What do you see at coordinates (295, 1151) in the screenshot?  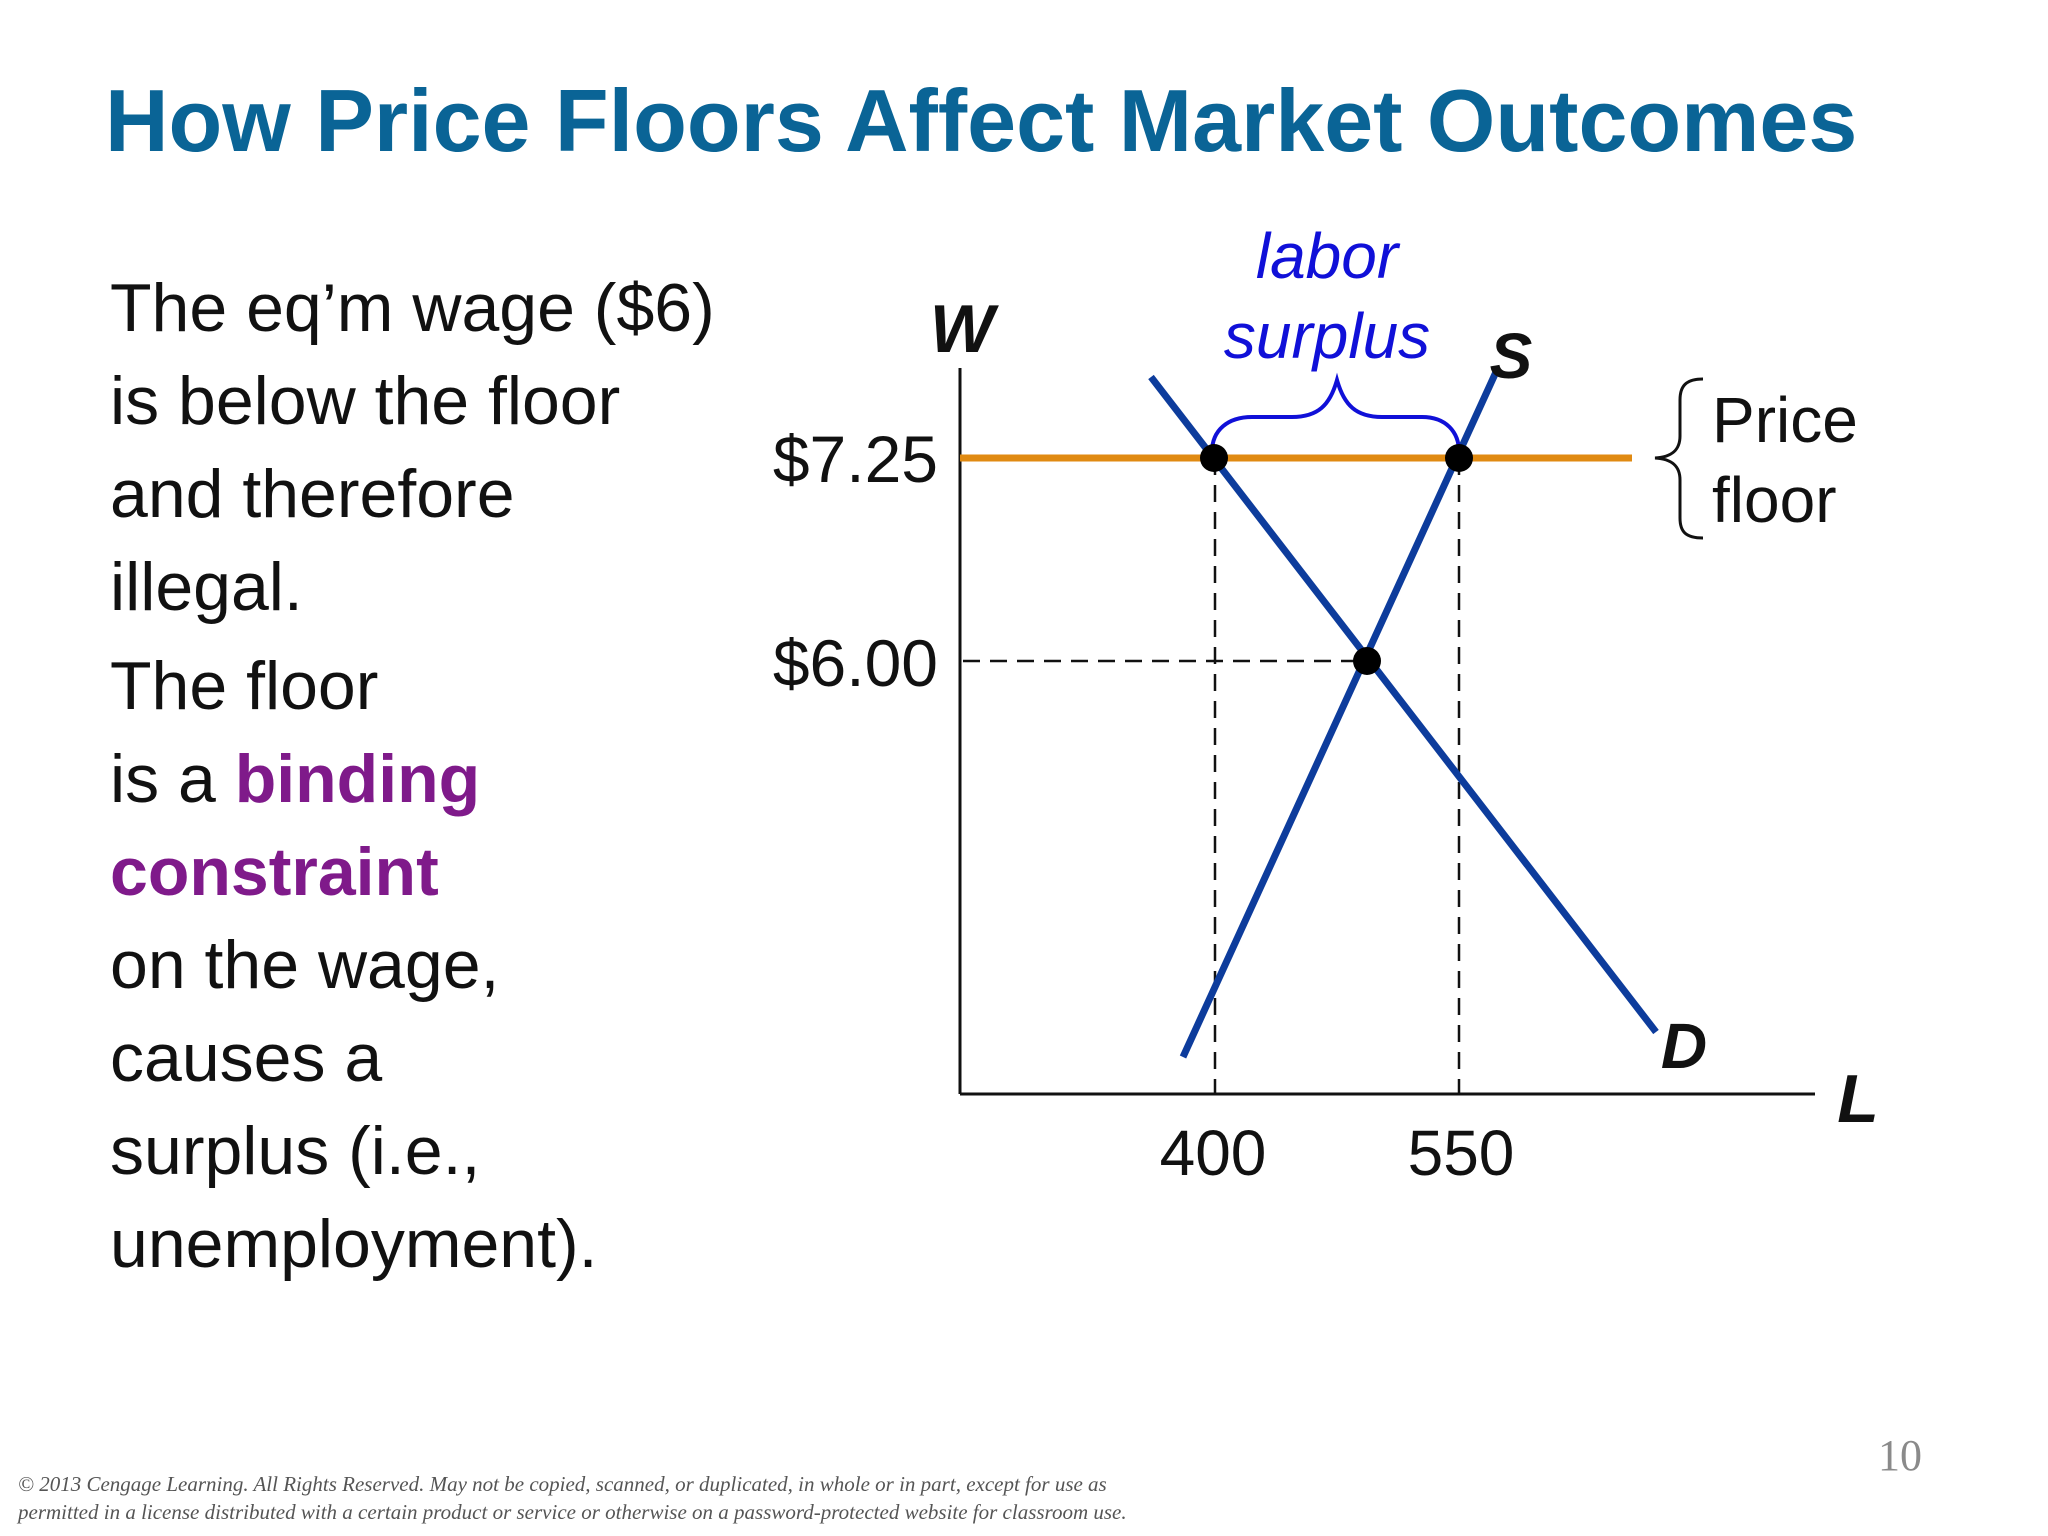 I see `para2-line-6: surplus (i.e.,` at bounding box center [295, 1151].